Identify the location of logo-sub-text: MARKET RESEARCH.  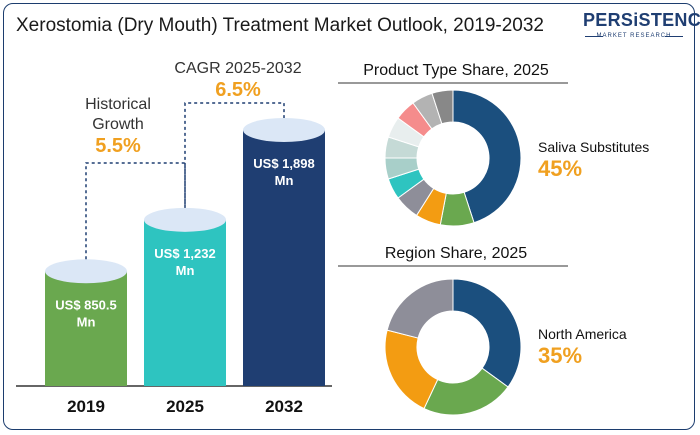
(634, 36).